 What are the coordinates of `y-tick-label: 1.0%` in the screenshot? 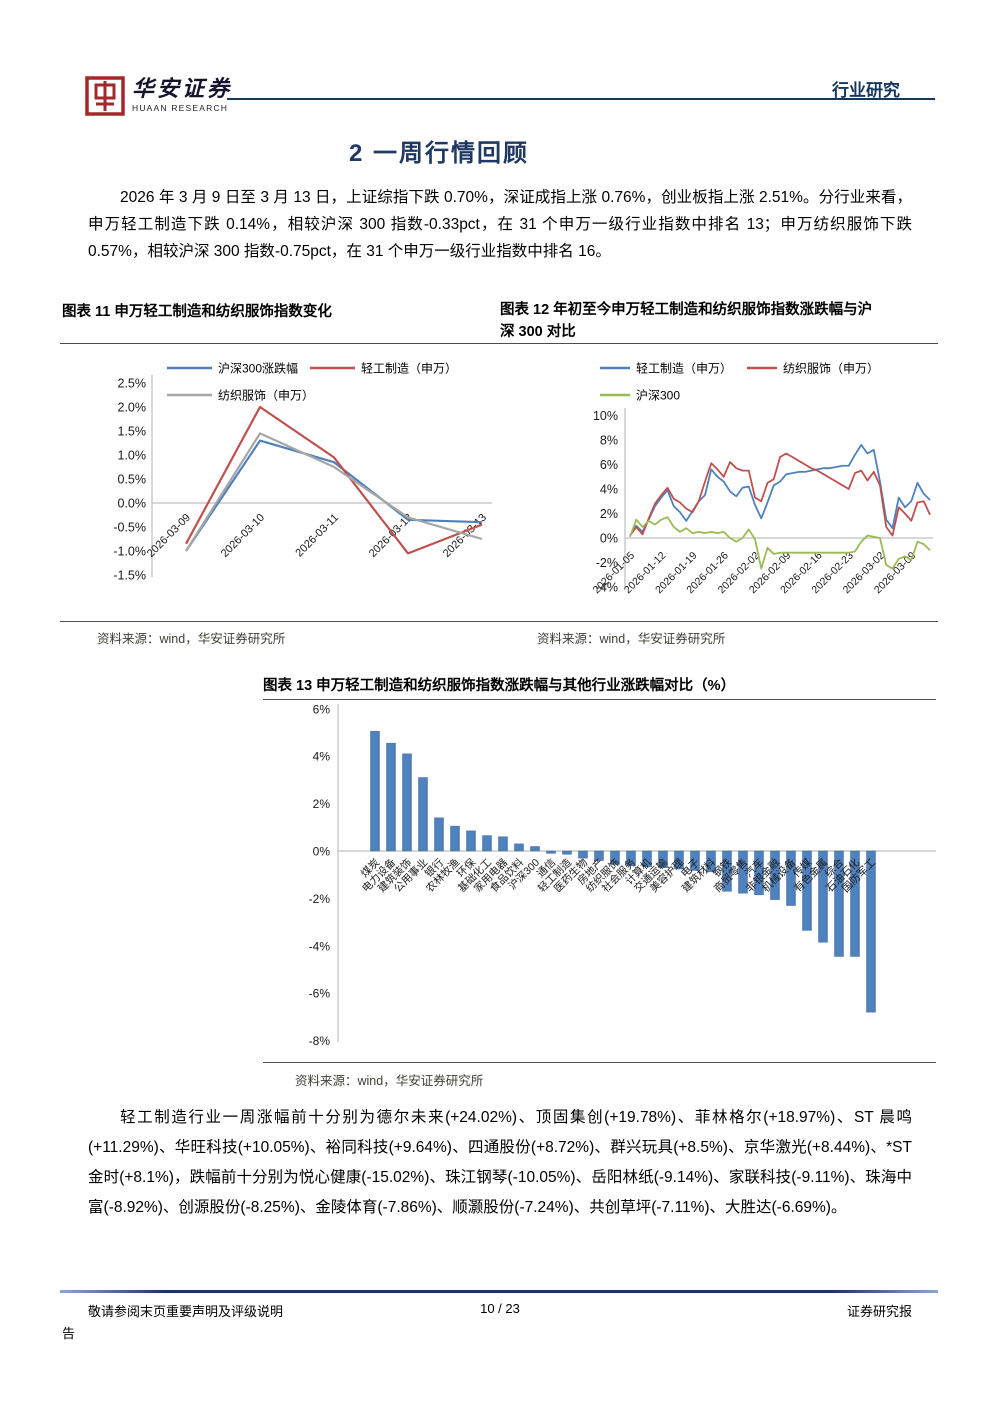 It's located at (132, 456).